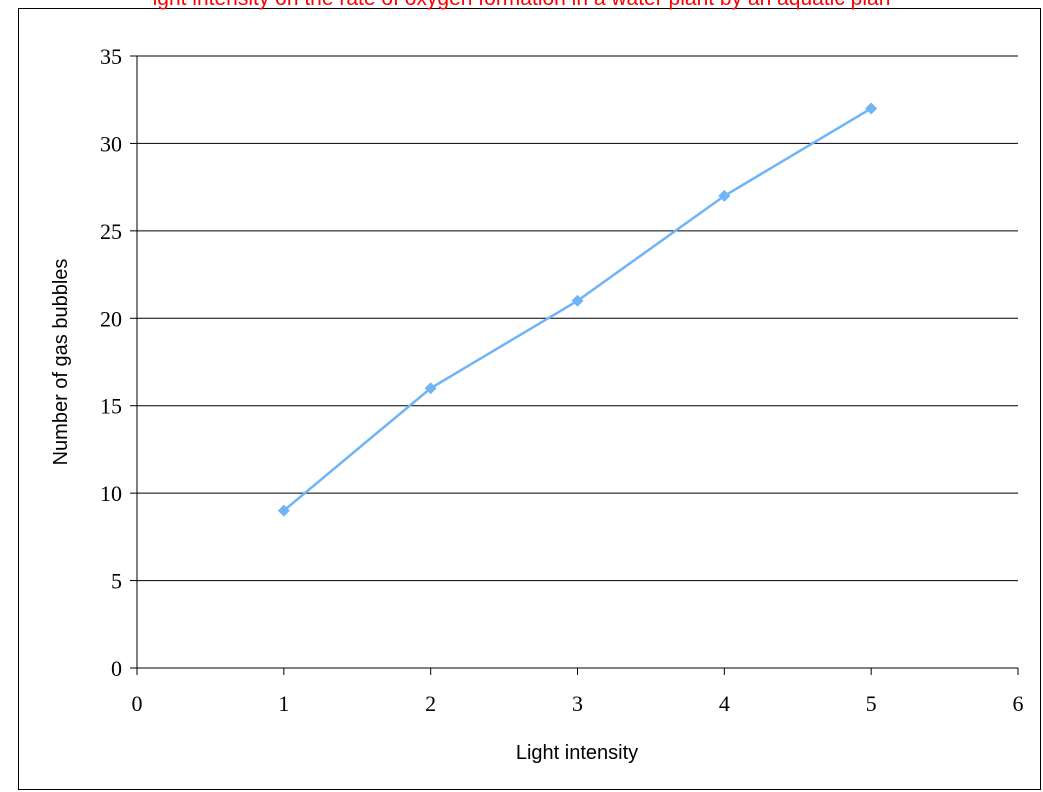 The width and height of the screenshot is (1043, 792). What do you see at coordinates (111, 493) in the screenshot?
I see `y-tick-label: 10` at bounding box center [111, 493].